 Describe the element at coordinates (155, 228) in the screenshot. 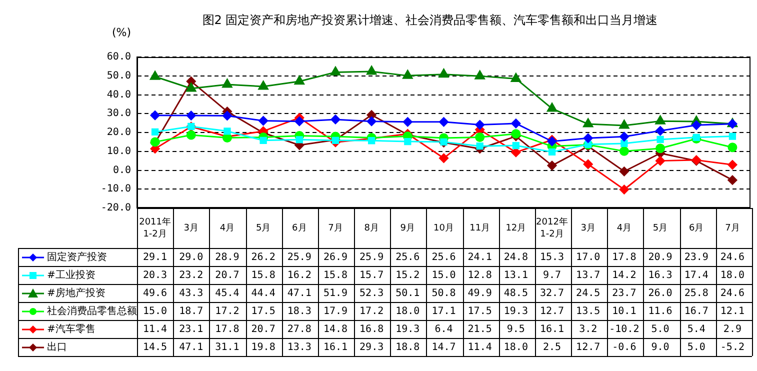

I see `x-tick-label: 2011年1-2月` at that location.